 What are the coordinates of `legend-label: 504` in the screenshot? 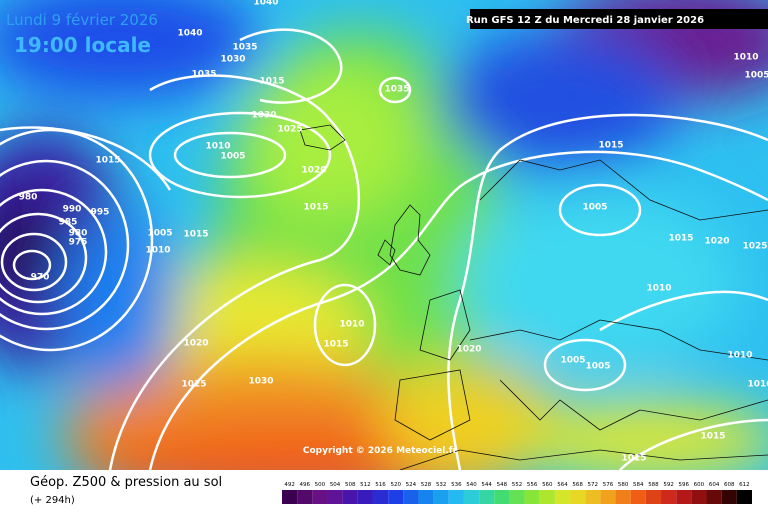 It's located at (335, 485).